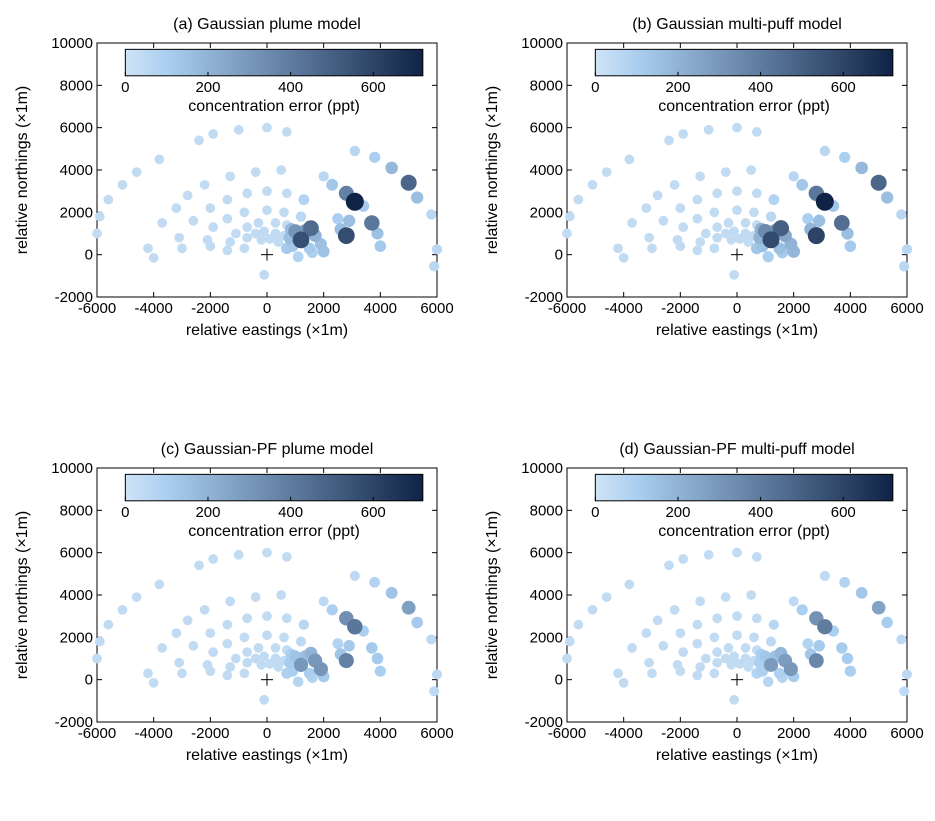 This screenshot has width=935, height=821. What do you see at coordinates (373, 512) in the screenshot?
I see `colorbar-tick-label: 600` at bounding box center [373, 512].